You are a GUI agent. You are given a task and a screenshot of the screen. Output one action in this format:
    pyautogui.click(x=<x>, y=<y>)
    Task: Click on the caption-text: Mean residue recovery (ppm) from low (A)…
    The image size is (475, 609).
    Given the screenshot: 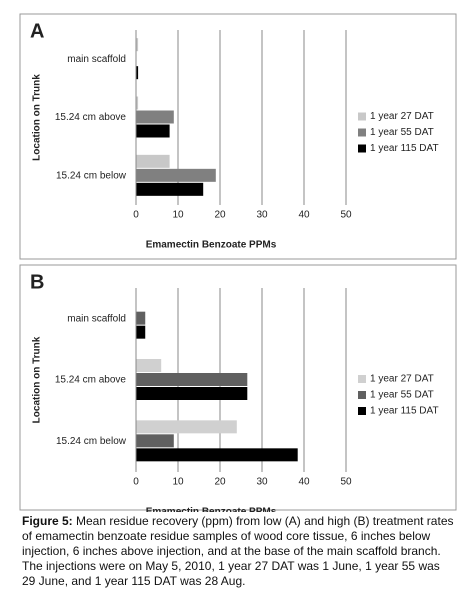 What is the action you would take?
    pyautogui.click(x=238, y=551)
    